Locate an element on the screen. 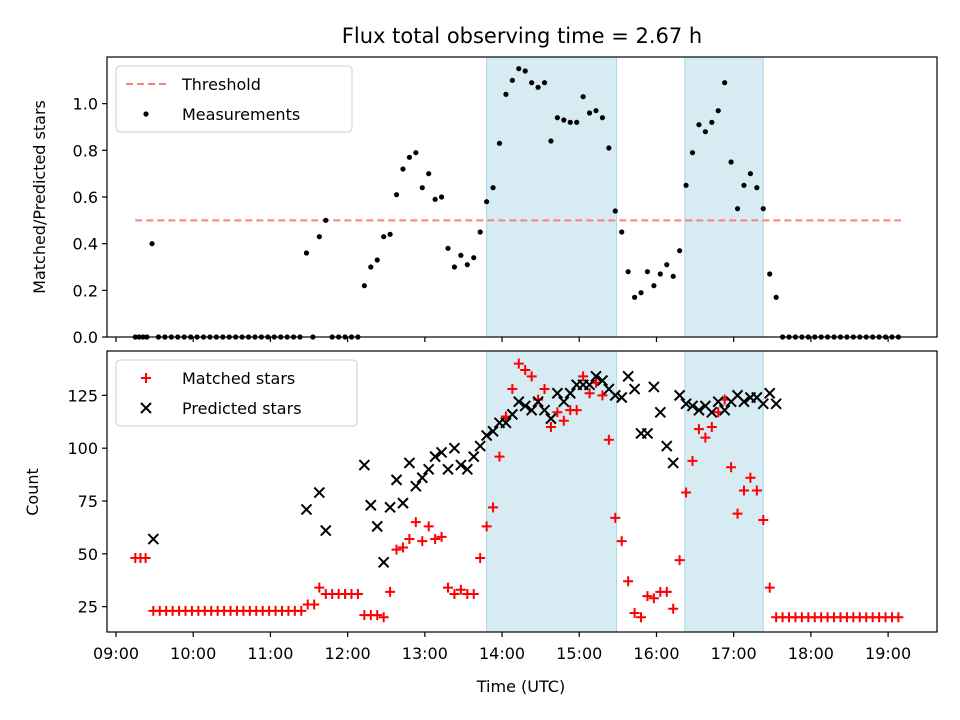  y-tick-label: 1.0 is located at coordinates (85, 104).